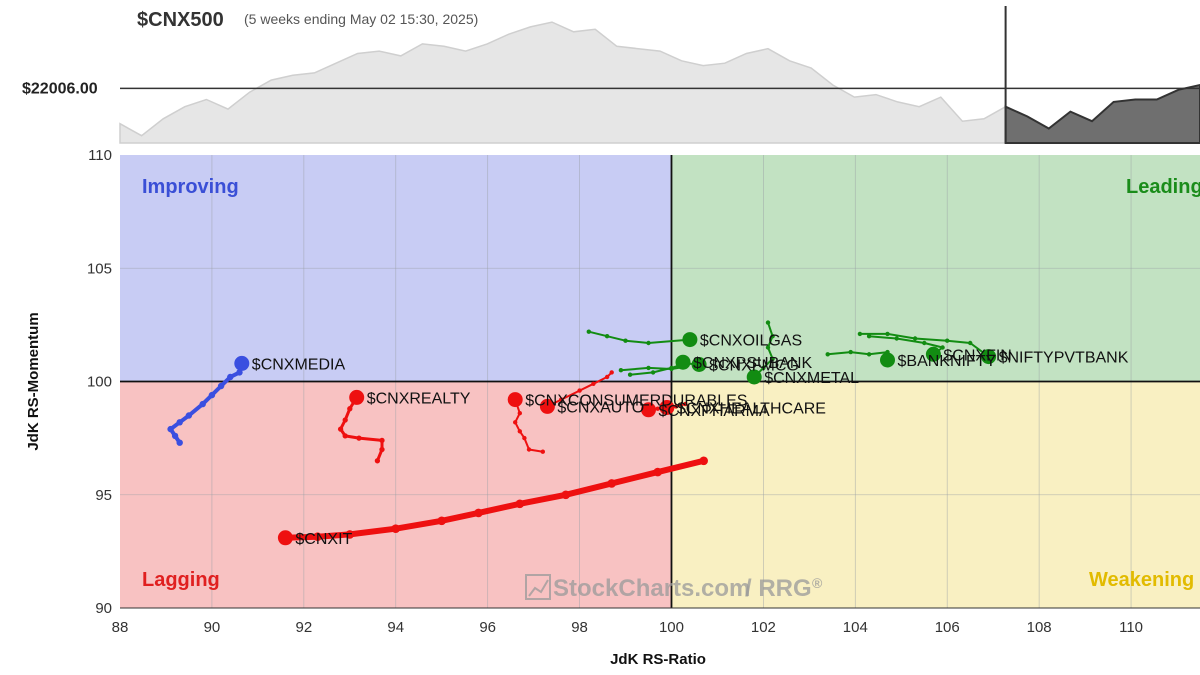 This screenshot has width=1200, height=675. What do you see at coordinates (754, 366) in the screenshot?
I see `series-label-cnxfmcg: $CNXFMCG` at bounding box center [754, 366].